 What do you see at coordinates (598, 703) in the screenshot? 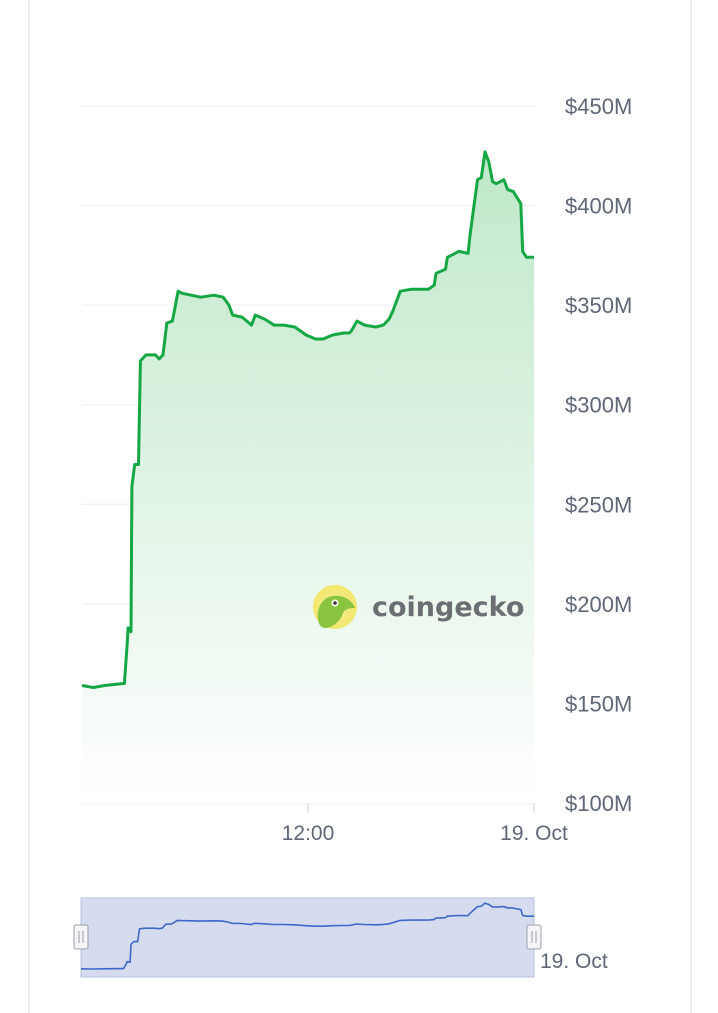
I see `y-tick-label: $150M` at bounding box center [598, 703].